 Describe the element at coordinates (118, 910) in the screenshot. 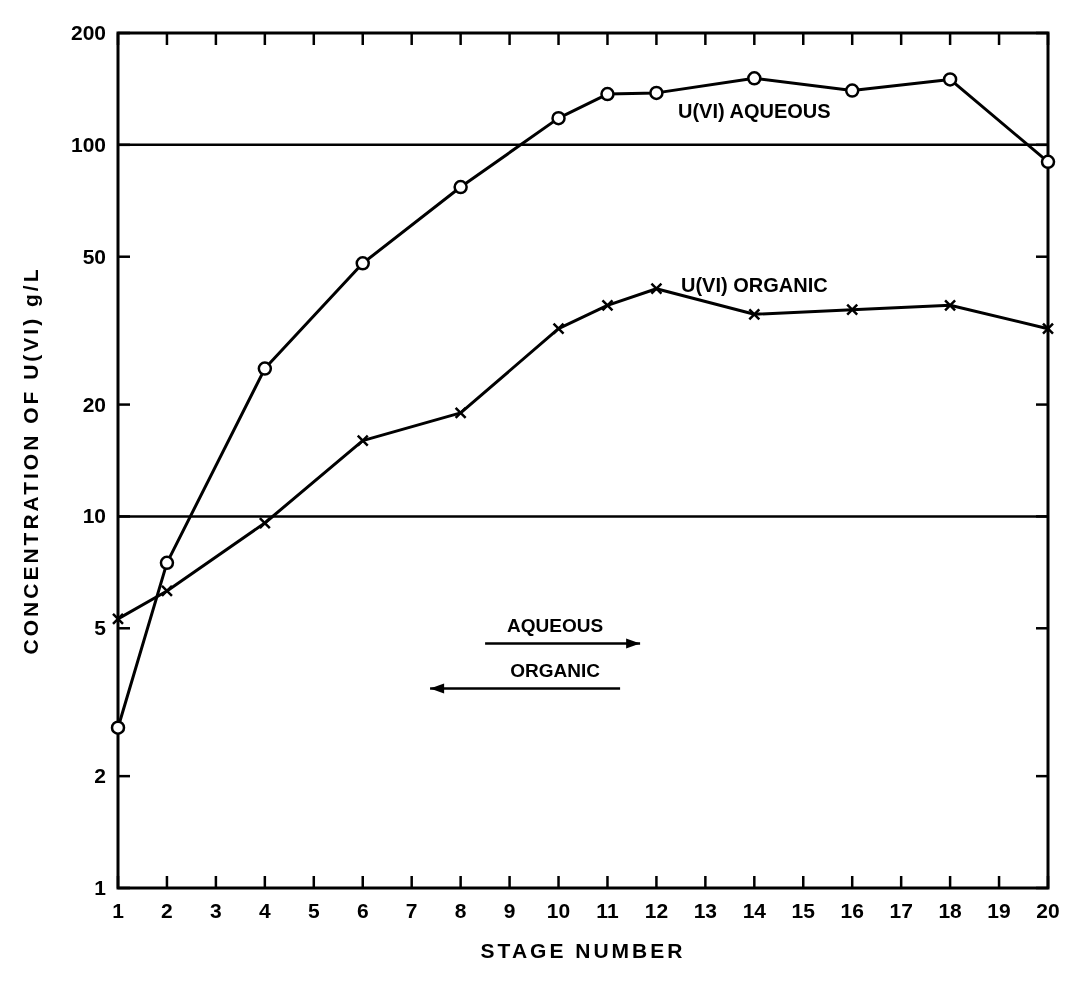

I see `x-tick-label: 1` at that location.